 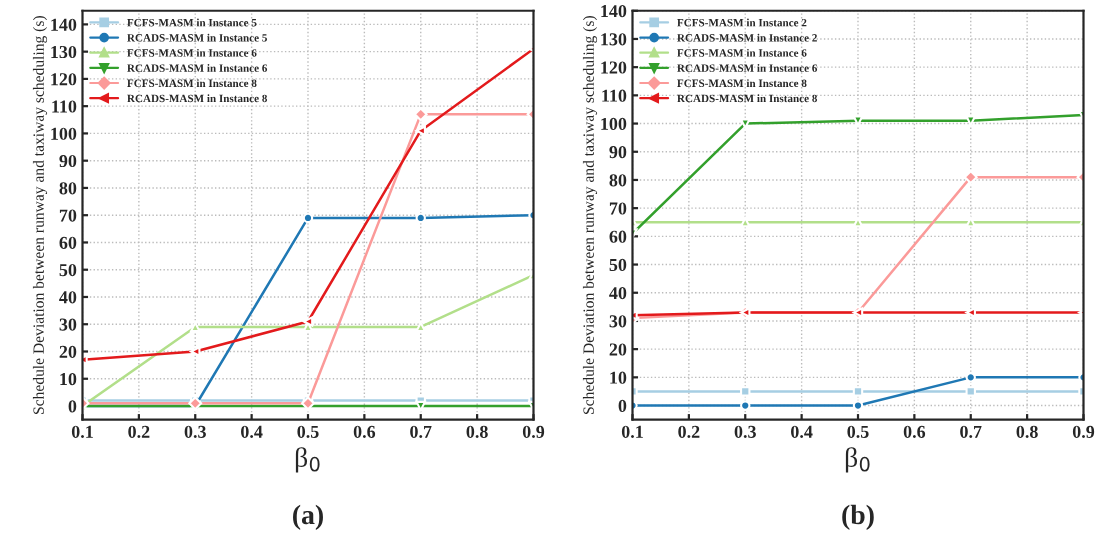 What do you see at coordinates (858, 517) in the screenshot?
I see `text: (b)` at bounding box center [858, 517].